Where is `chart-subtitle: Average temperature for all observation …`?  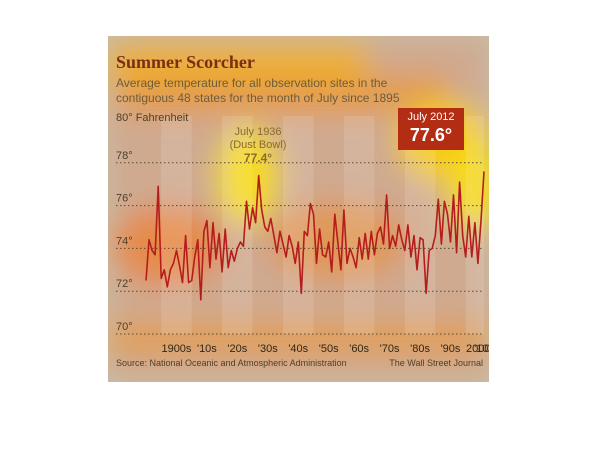
chart-subtitle: Average temperature for all observation … is located at coordinates (258, 90).